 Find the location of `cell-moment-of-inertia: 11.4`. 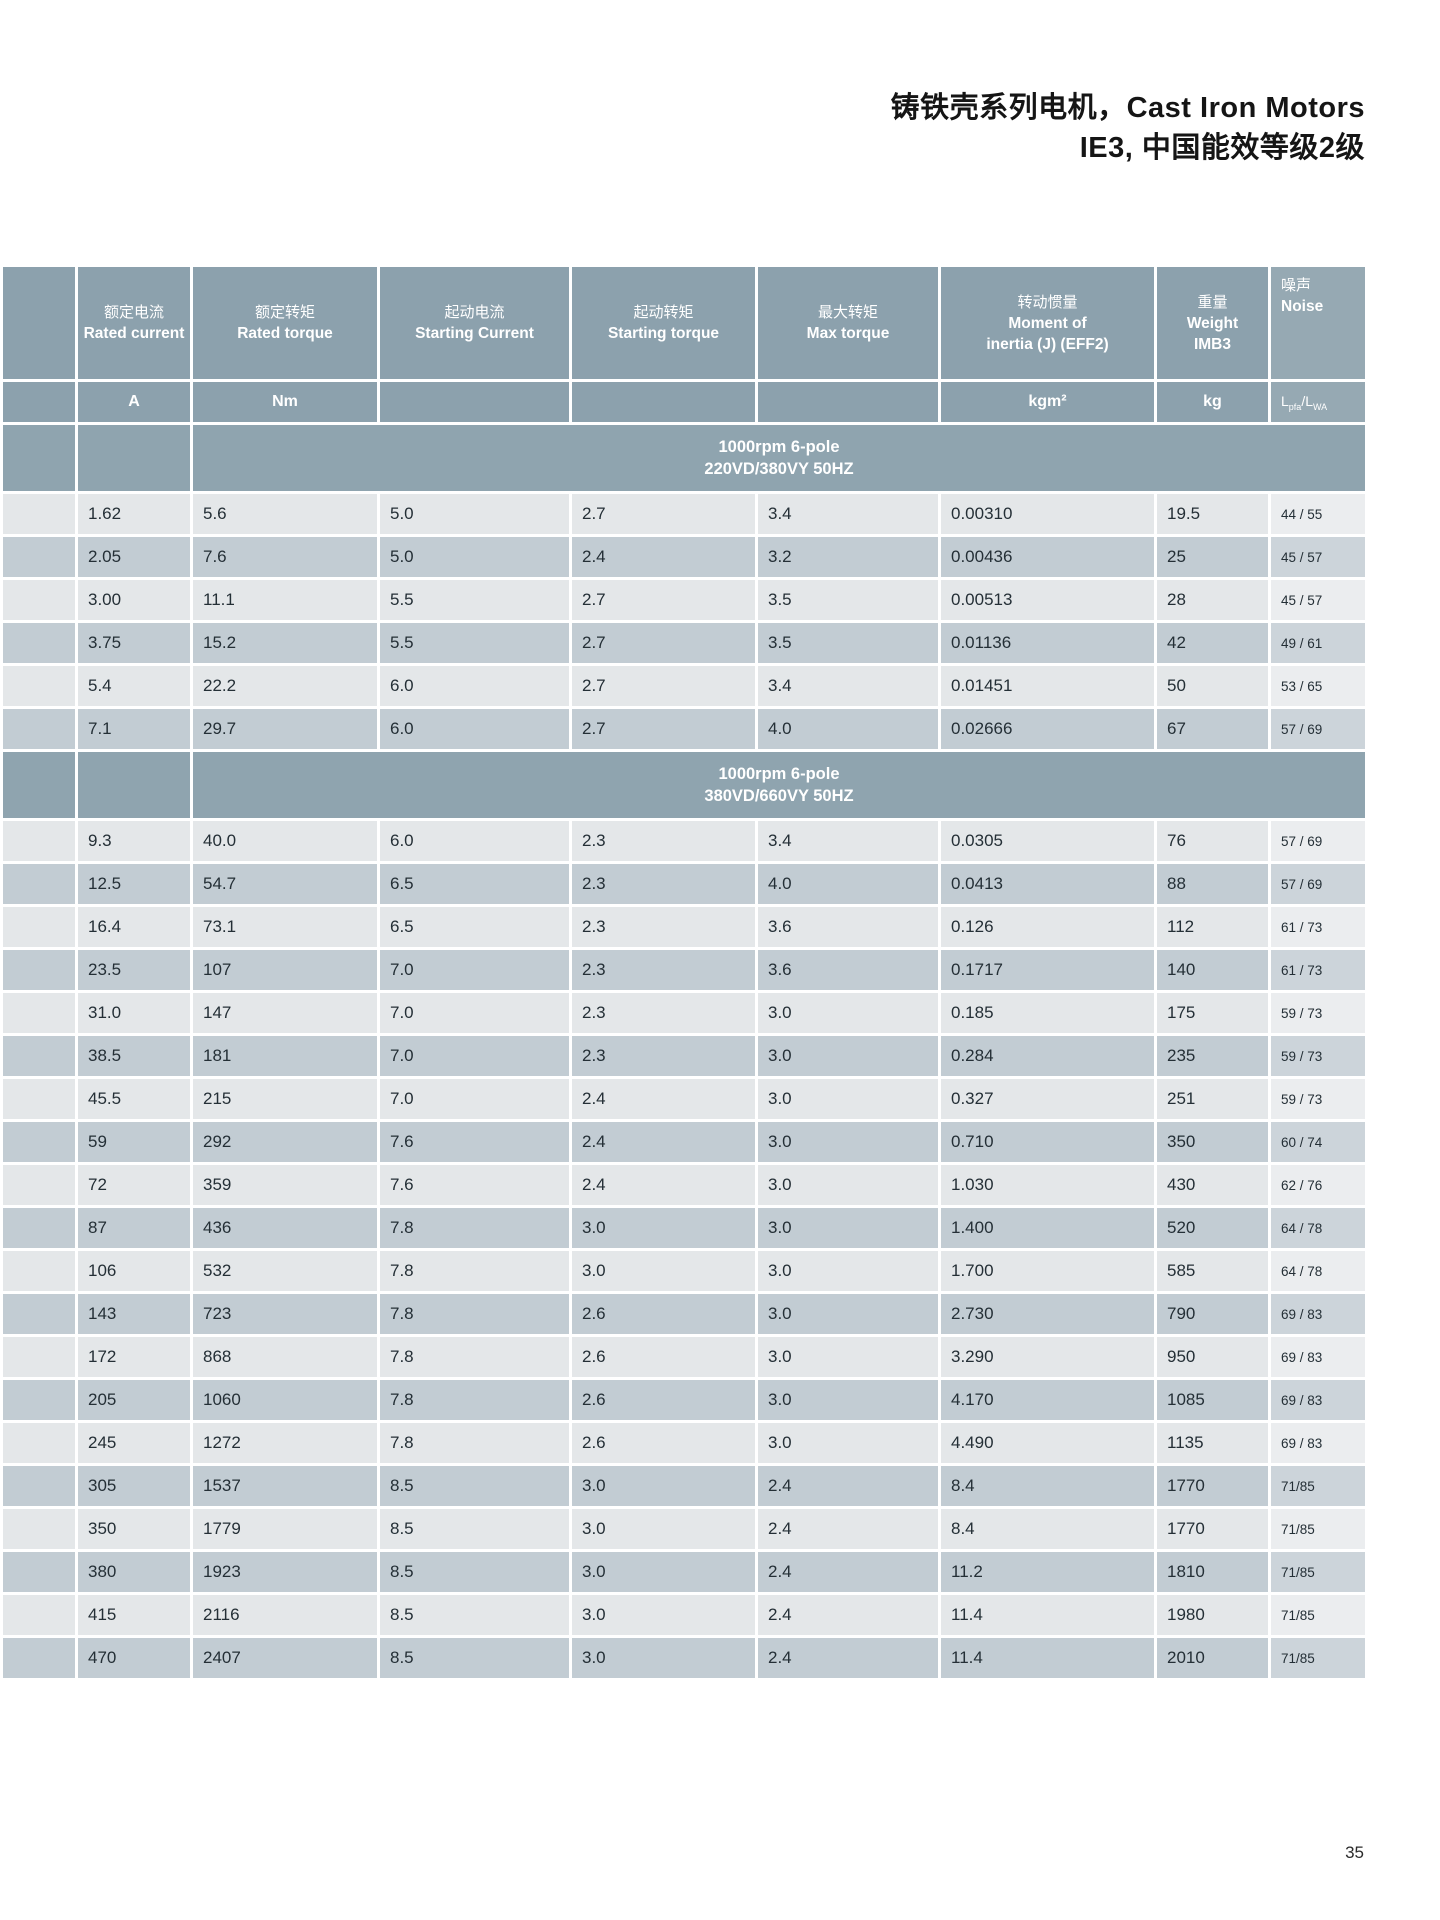

cell-moment-of-inertia: 11.4 is located at coordinates (1047, 1615).